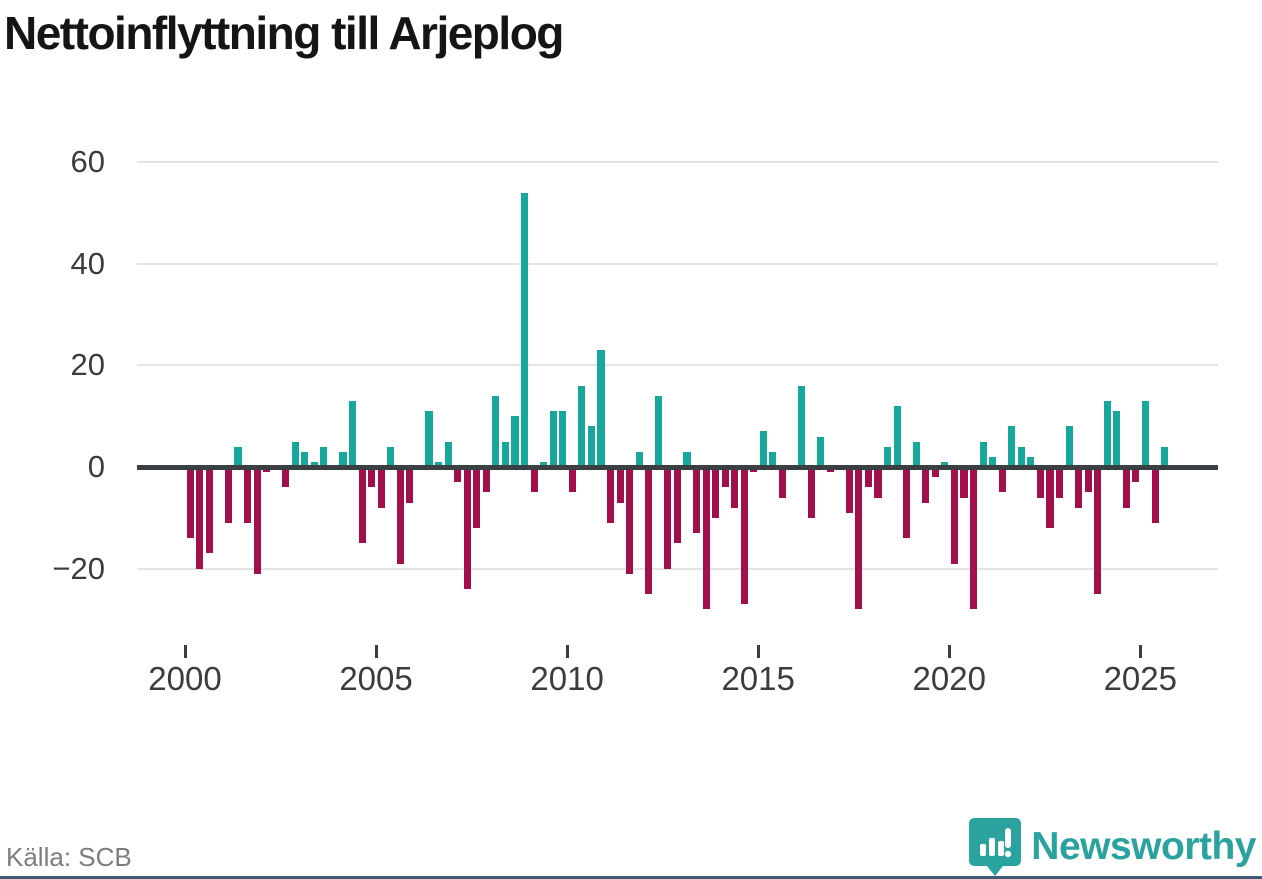  What do you see at coordinates (567, 678) in the screenshot?
I see `x-axis-label-2010: 2010` at bounding box center [567, 678].